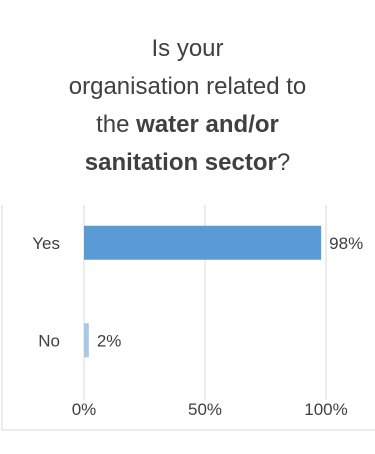 The image size is (375, 454). I want to click on bar-yes, so click(203, 242).